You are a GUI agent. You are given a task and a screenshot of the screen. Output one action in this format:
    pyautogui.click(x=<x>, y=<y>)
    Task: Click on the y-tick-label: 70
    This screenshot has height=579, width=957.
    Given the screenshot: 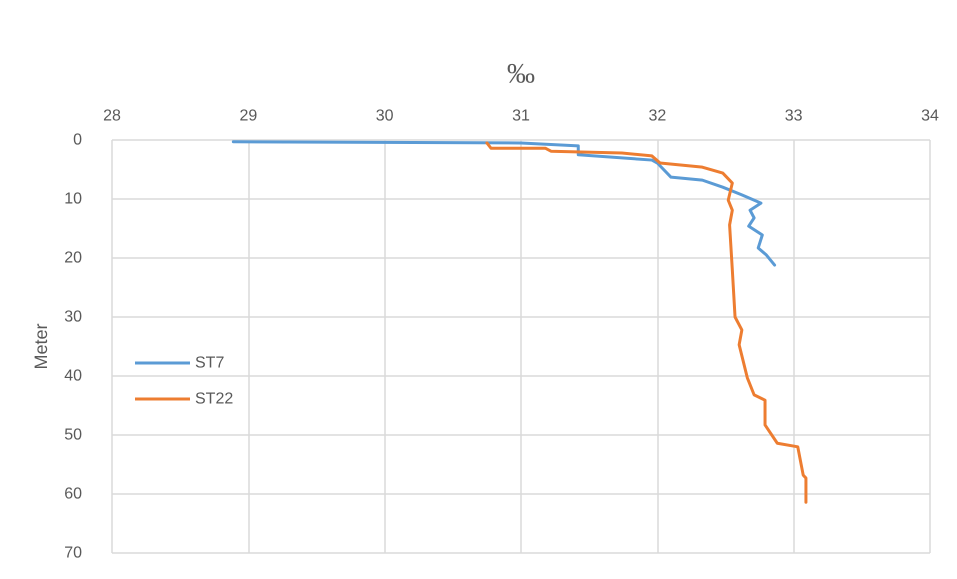 What is the action you would take?
    pyautogui.click(x=73, y=553)
    